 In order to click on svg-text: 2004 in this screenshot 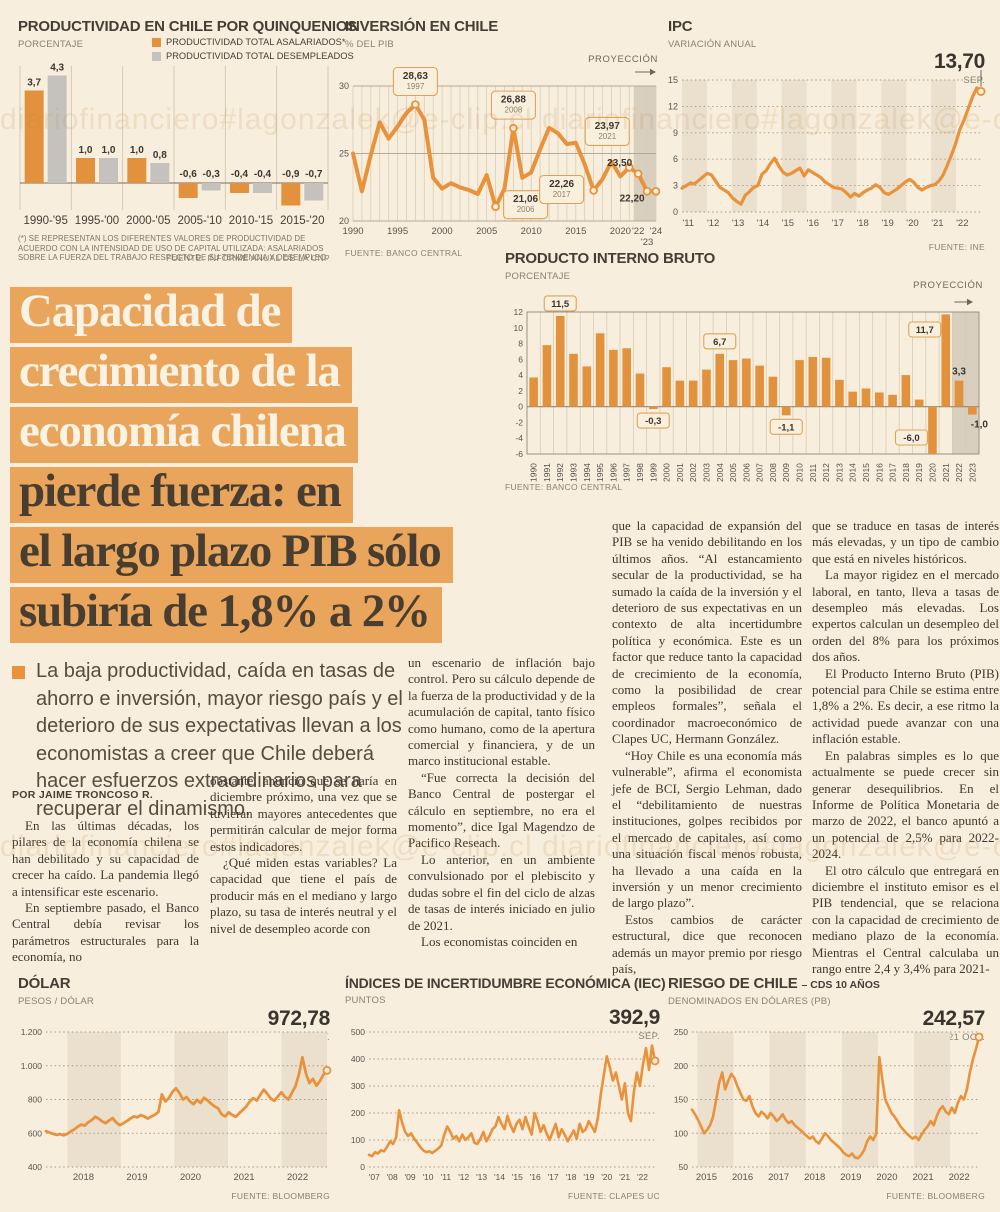, I will do `click(720, 472)`.